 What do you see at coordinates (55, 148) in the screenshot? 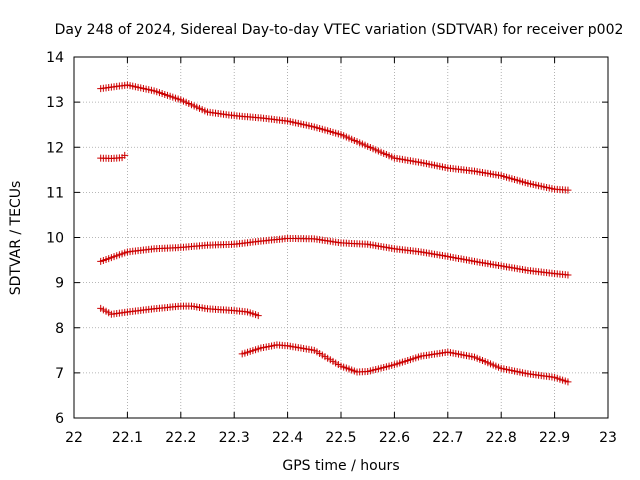
I see `y-tick-label: 12` at bounding box center [55, 148].